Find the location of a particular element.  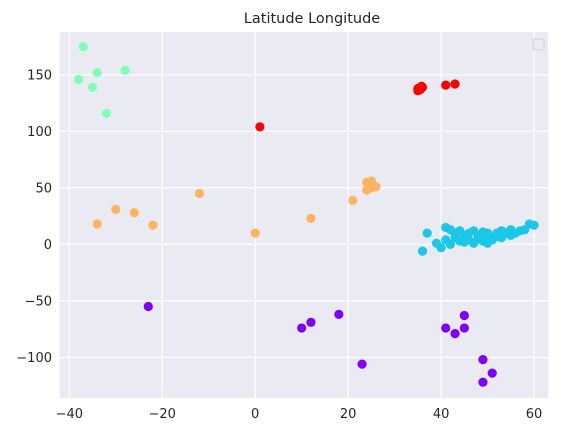

y-tick-label: 100 is located at coordinates (39, 132).